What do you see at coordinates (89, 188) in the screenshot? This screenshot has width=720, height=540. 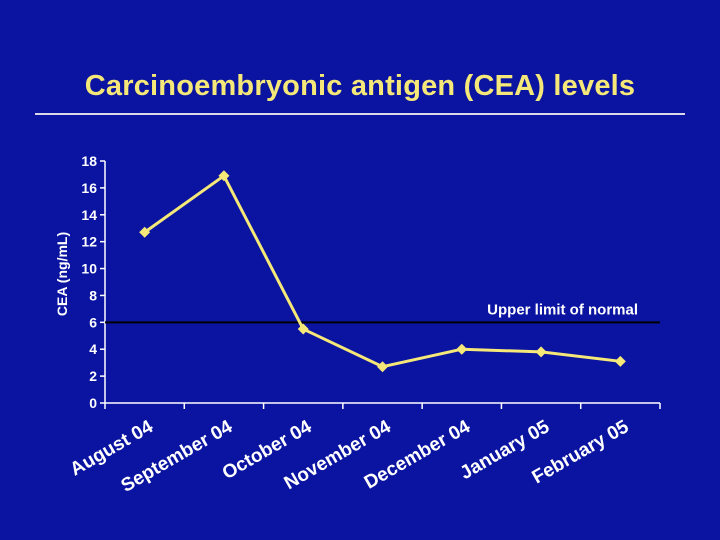 I see `y-tick-label: 16` at bounding box center [89, 188].